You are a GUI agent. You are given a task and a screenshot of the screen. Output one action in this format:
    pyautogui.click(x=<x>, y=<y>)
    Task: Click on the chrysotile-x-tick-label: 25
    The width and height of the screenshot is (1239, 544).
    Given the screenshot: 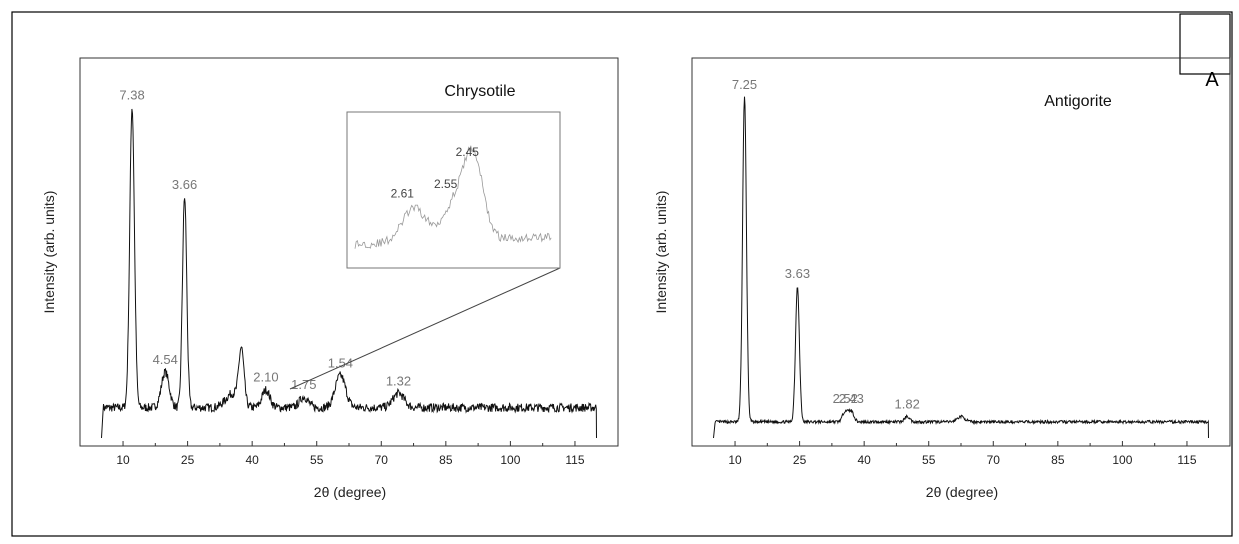 What is the action you would take?
    pyautogui.click(x=188, y=460)
    